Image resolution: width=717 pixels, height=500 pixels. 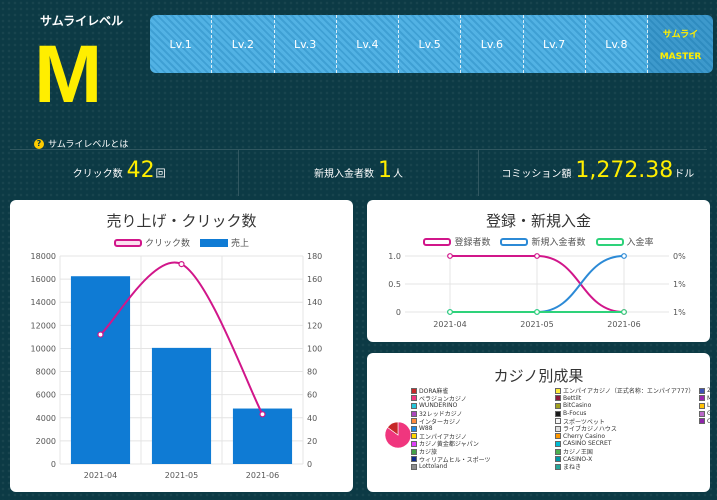 I want to click on casino-name: Mystino, so click(x=708, y=398).